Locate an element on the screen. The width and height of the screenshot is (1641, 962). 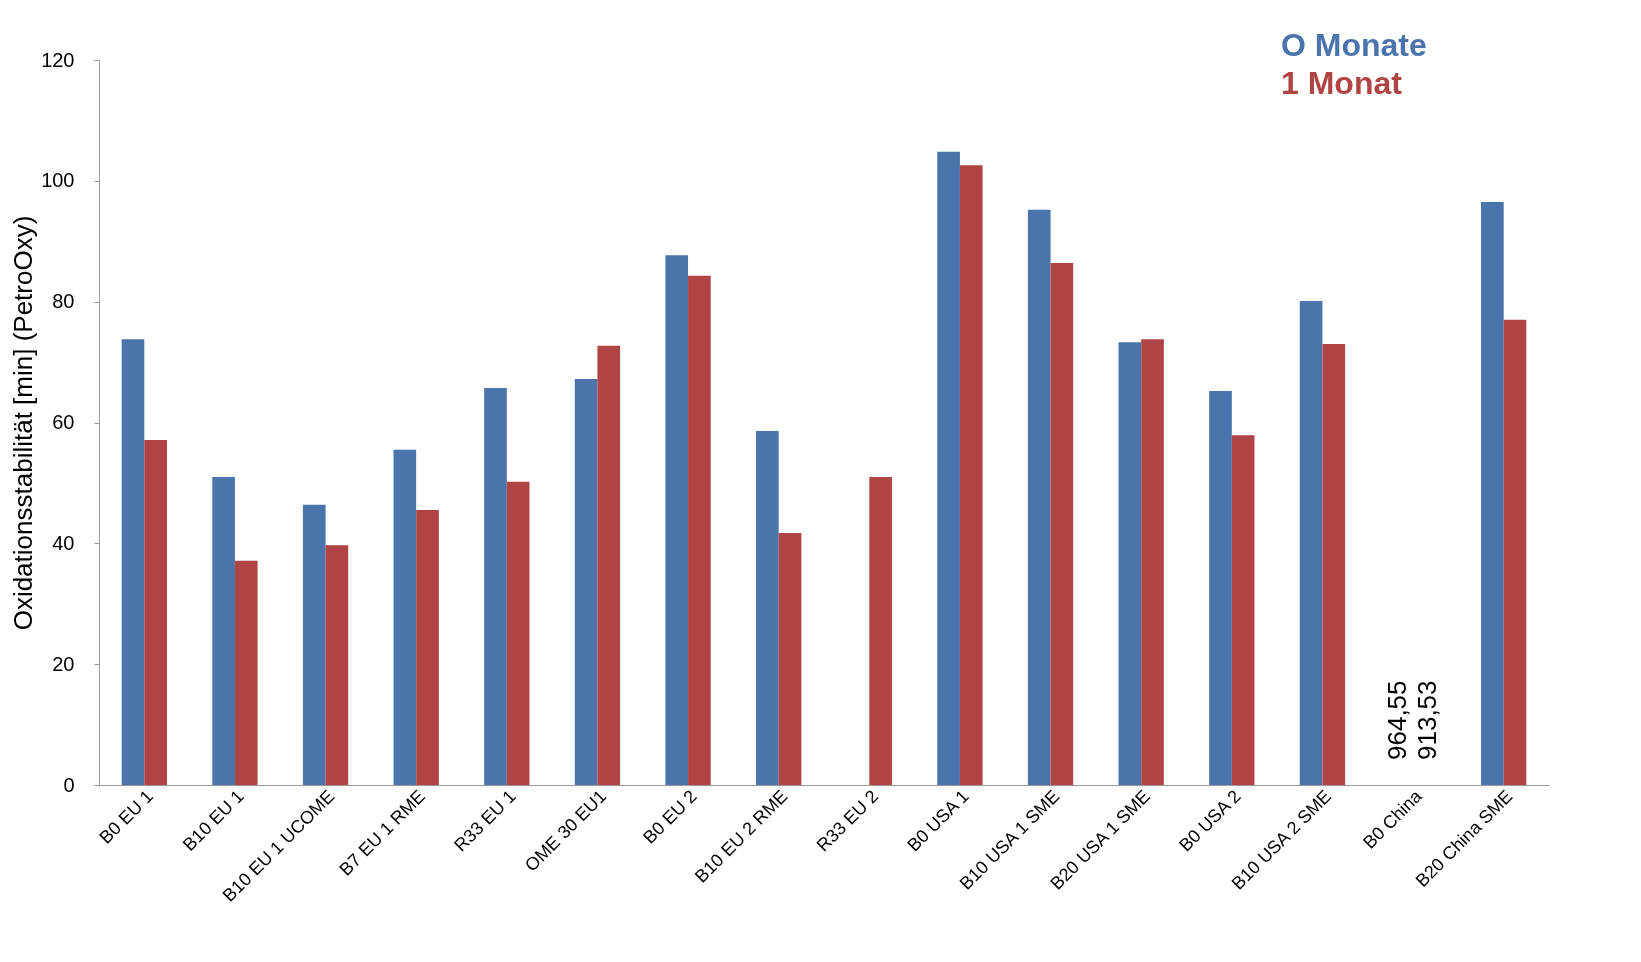
x-tick-label: B10 EU 1 is located at coordinates (213, 820).